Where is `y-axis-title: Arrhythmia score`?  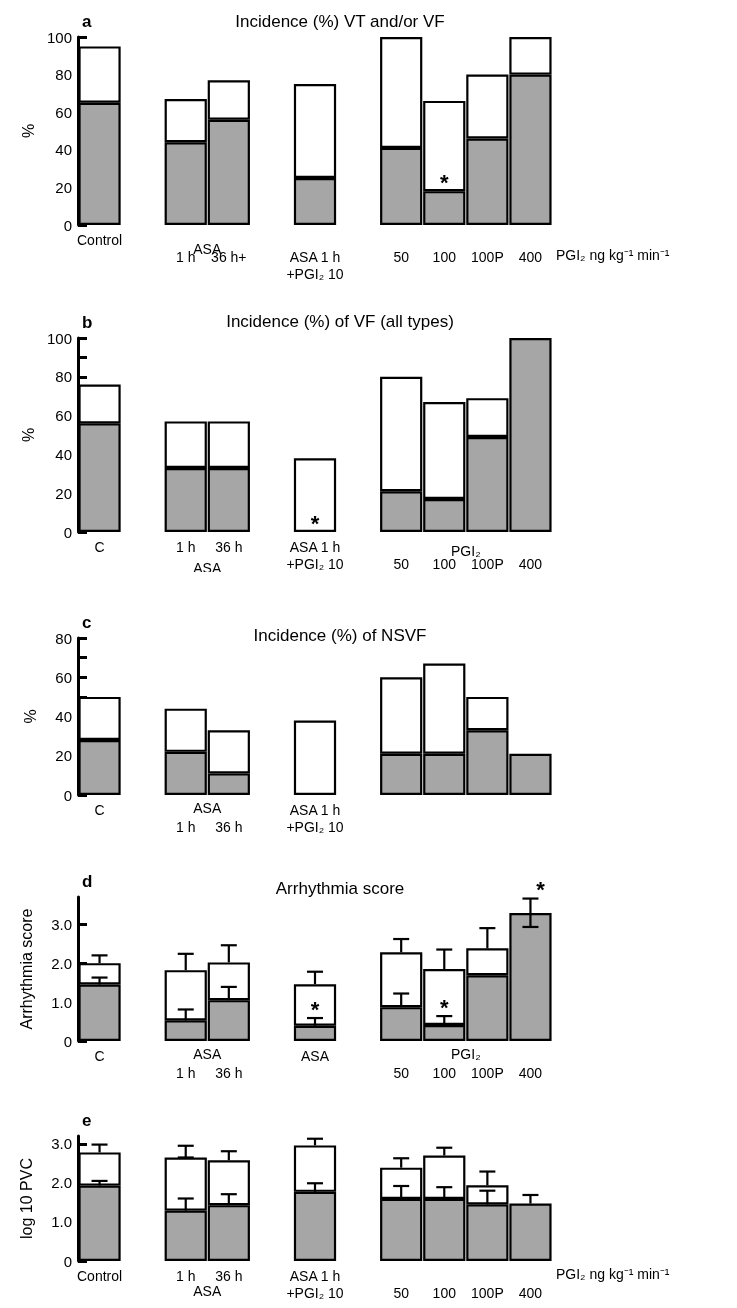 y-axis-title: Arrhythmia score is located at coordinates (26, 969).